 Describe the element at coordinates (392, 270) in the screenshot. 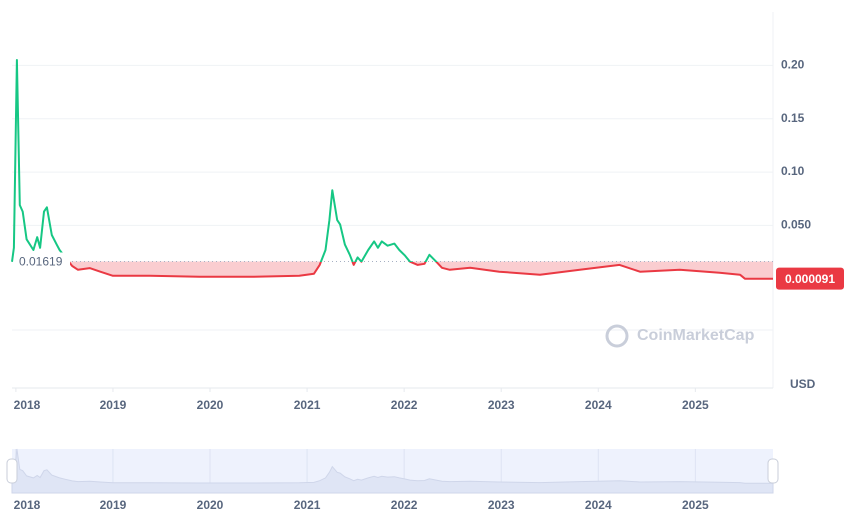

I see `area-below-baseline` at that location.